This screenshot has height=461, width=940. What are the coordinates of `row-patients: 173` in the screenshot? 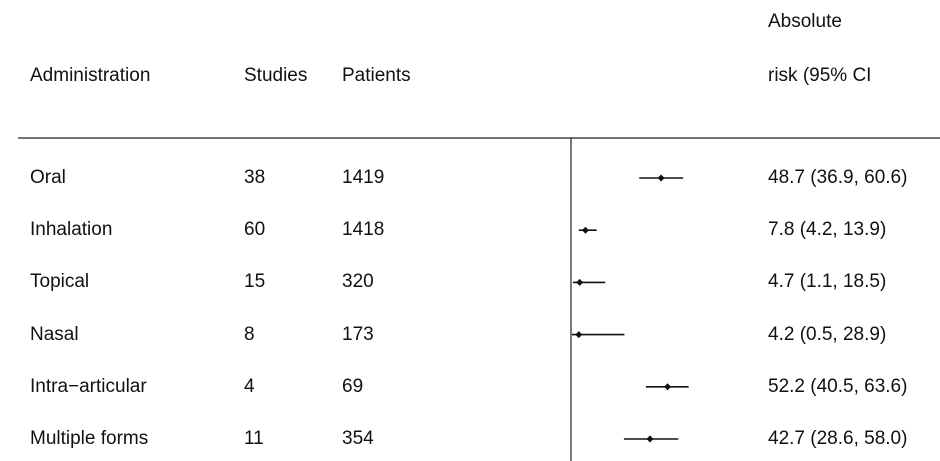 It's located at (358, 334).